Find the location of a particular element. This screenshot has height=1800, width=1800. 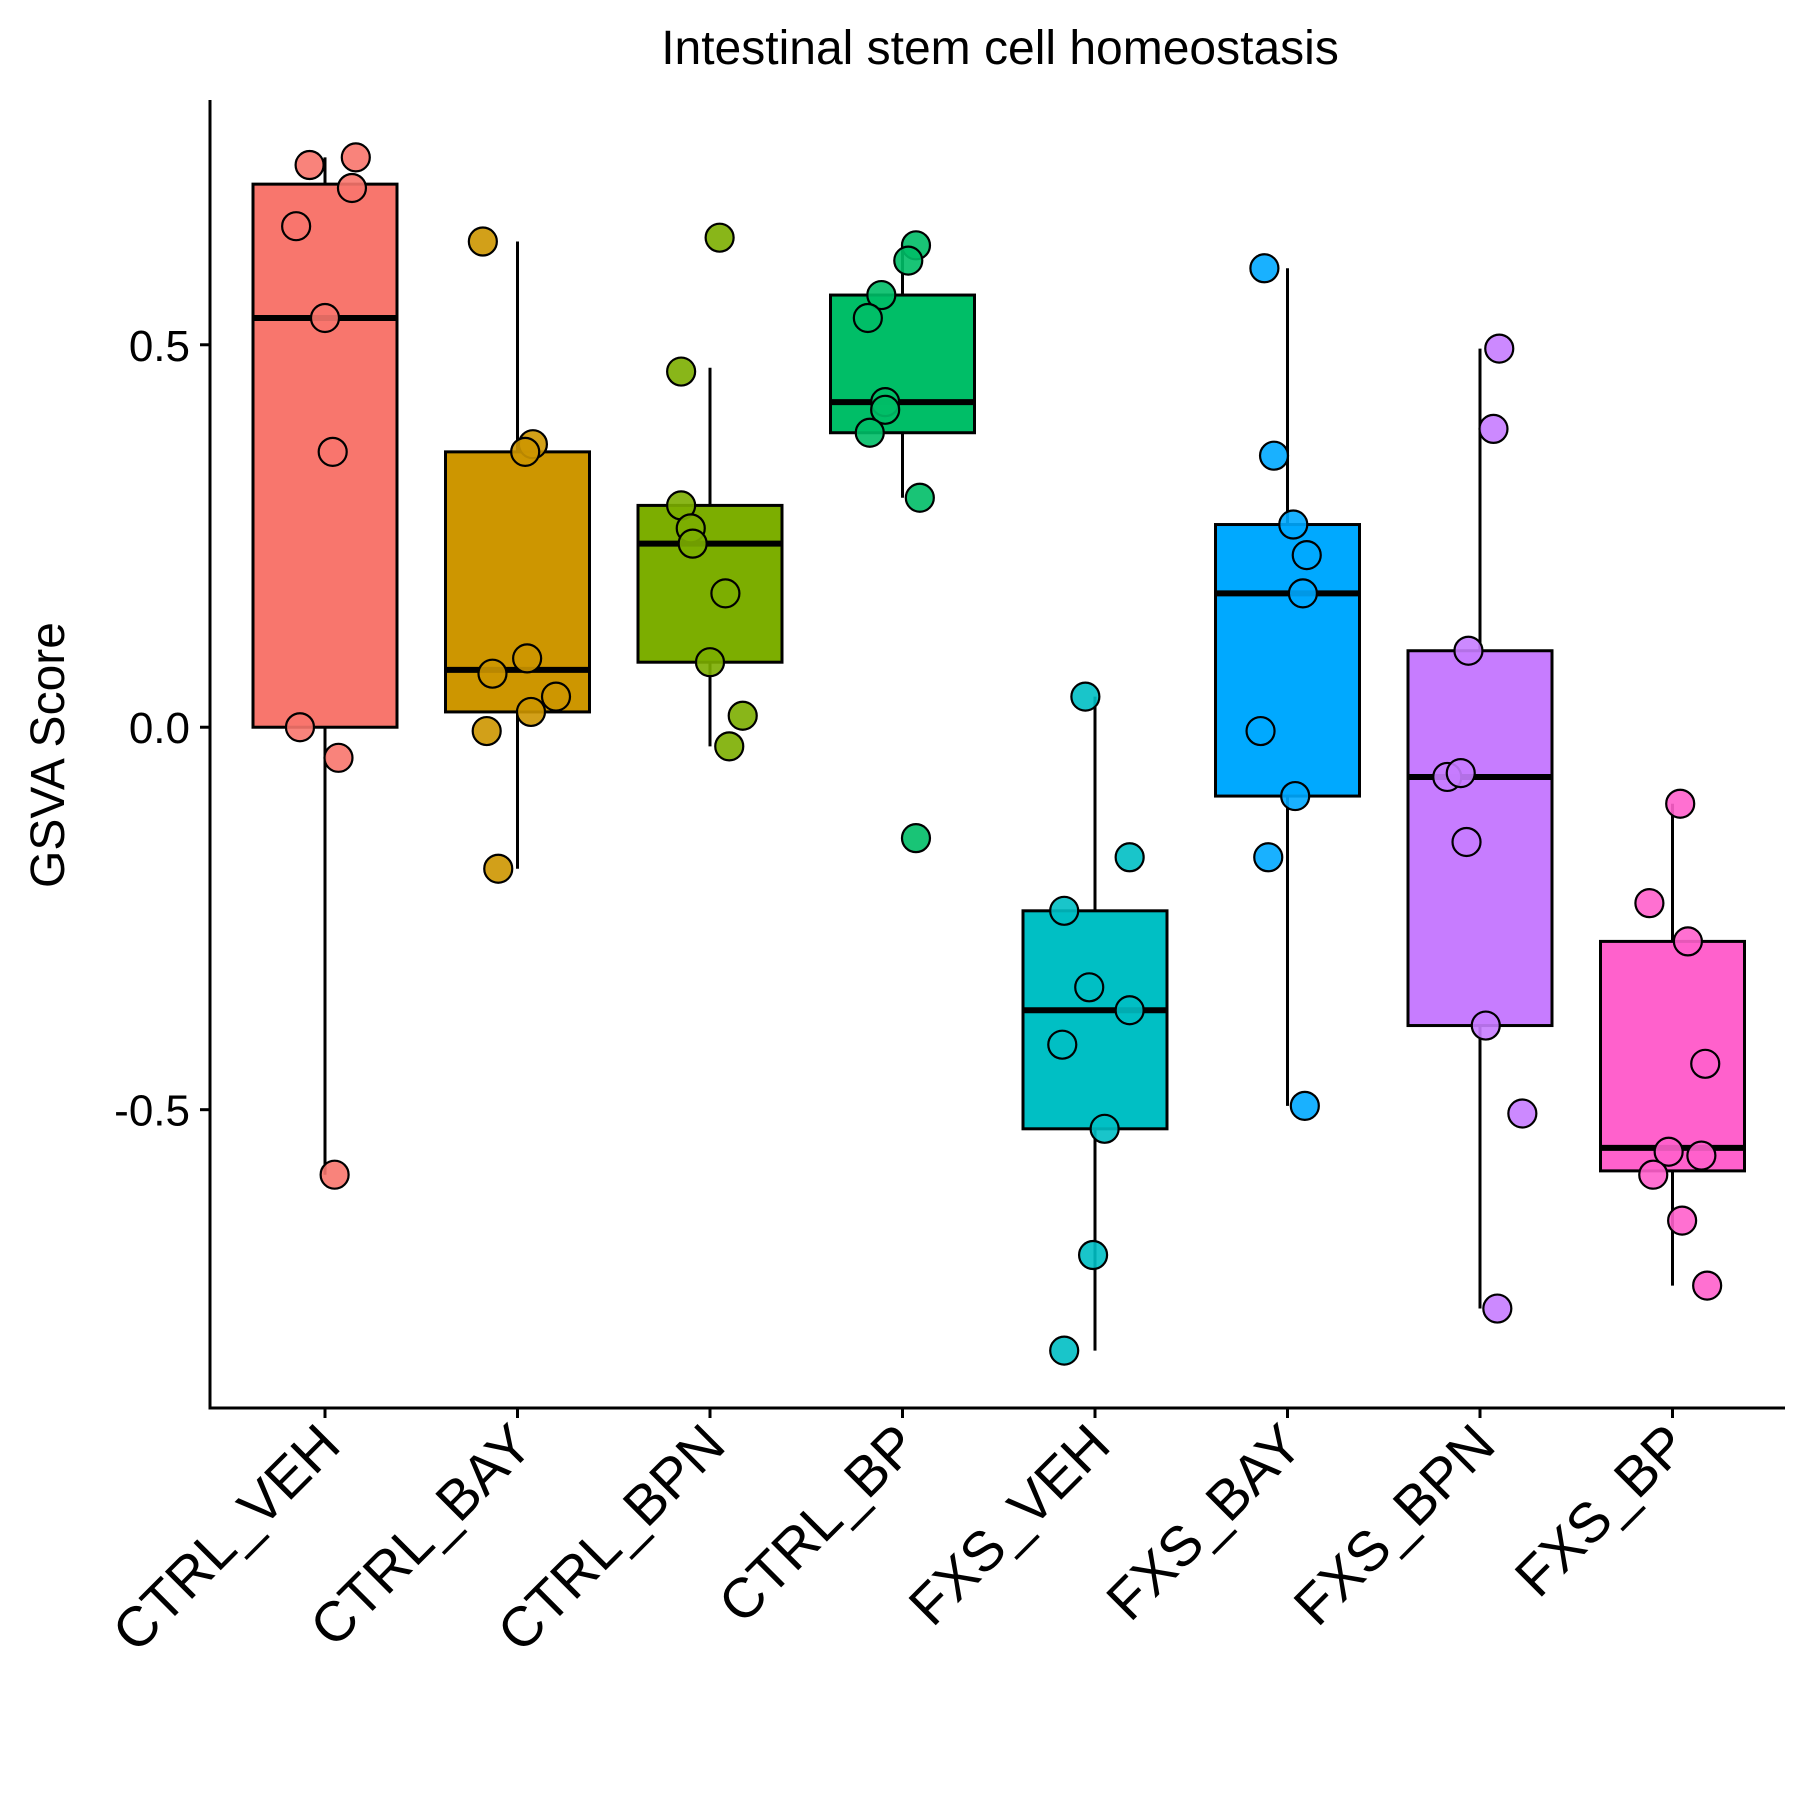

chart-title: Intestinal stem cell homeostasis is located at coordinates (1000, 48).